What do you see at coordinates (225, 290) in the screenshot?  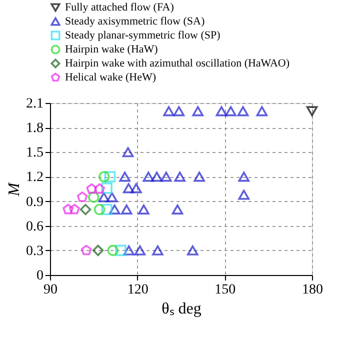 I see `x-tick-label: 150` at bounding box center [225, 290].